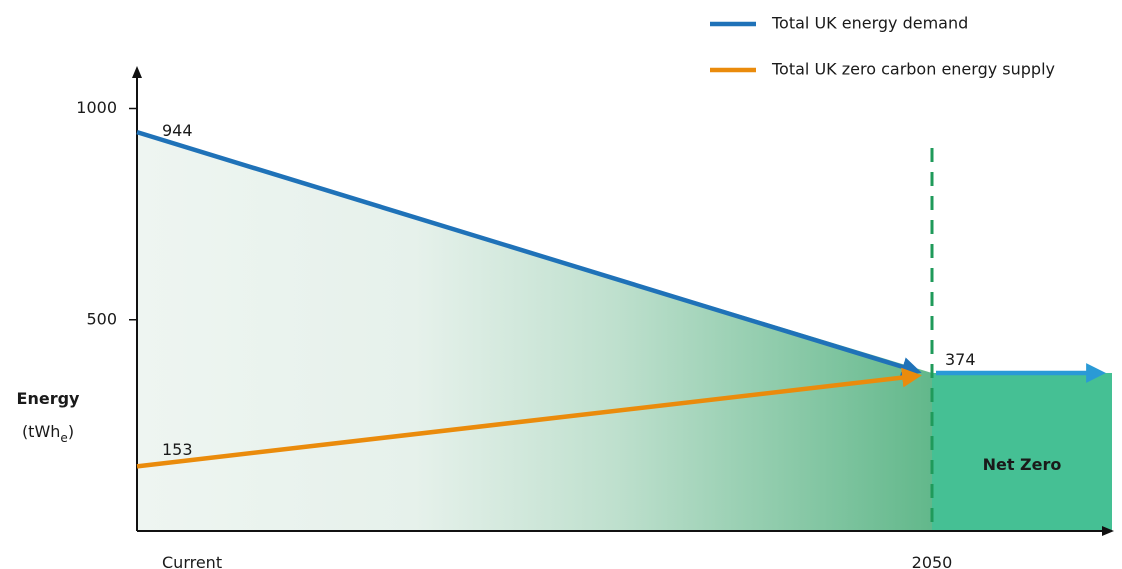  Describe the element at coordinates (137, 72) in the screenshot. I see `y-axis-arrow-icon` at that location.